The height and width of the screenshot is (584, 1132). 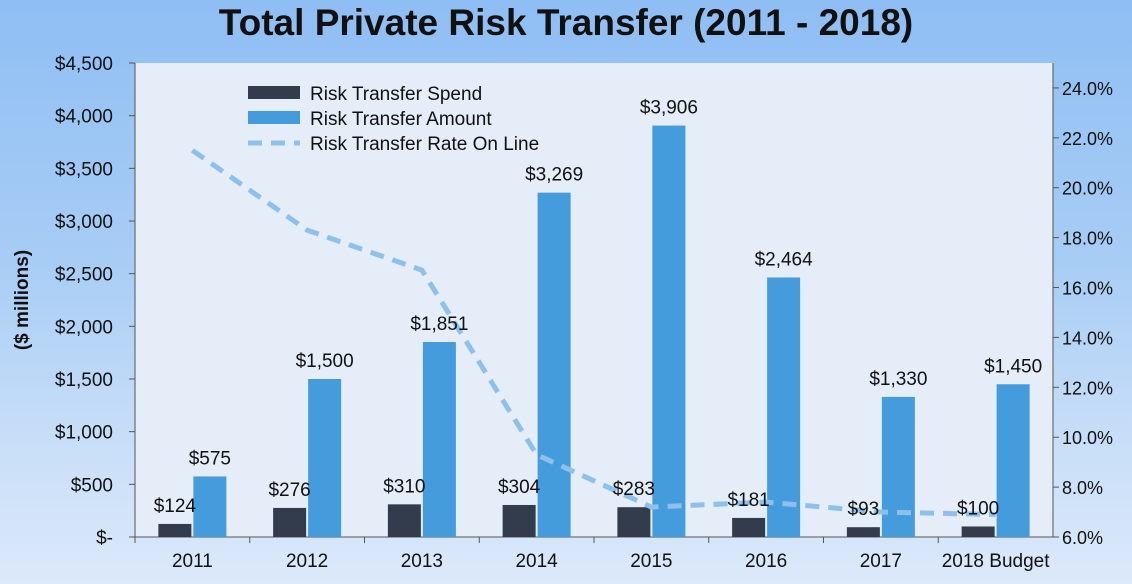 What do you see at coordinates (519, 487) in the screenshot?
I see `data-label-spend: $304` at bounding box center [519, 487].